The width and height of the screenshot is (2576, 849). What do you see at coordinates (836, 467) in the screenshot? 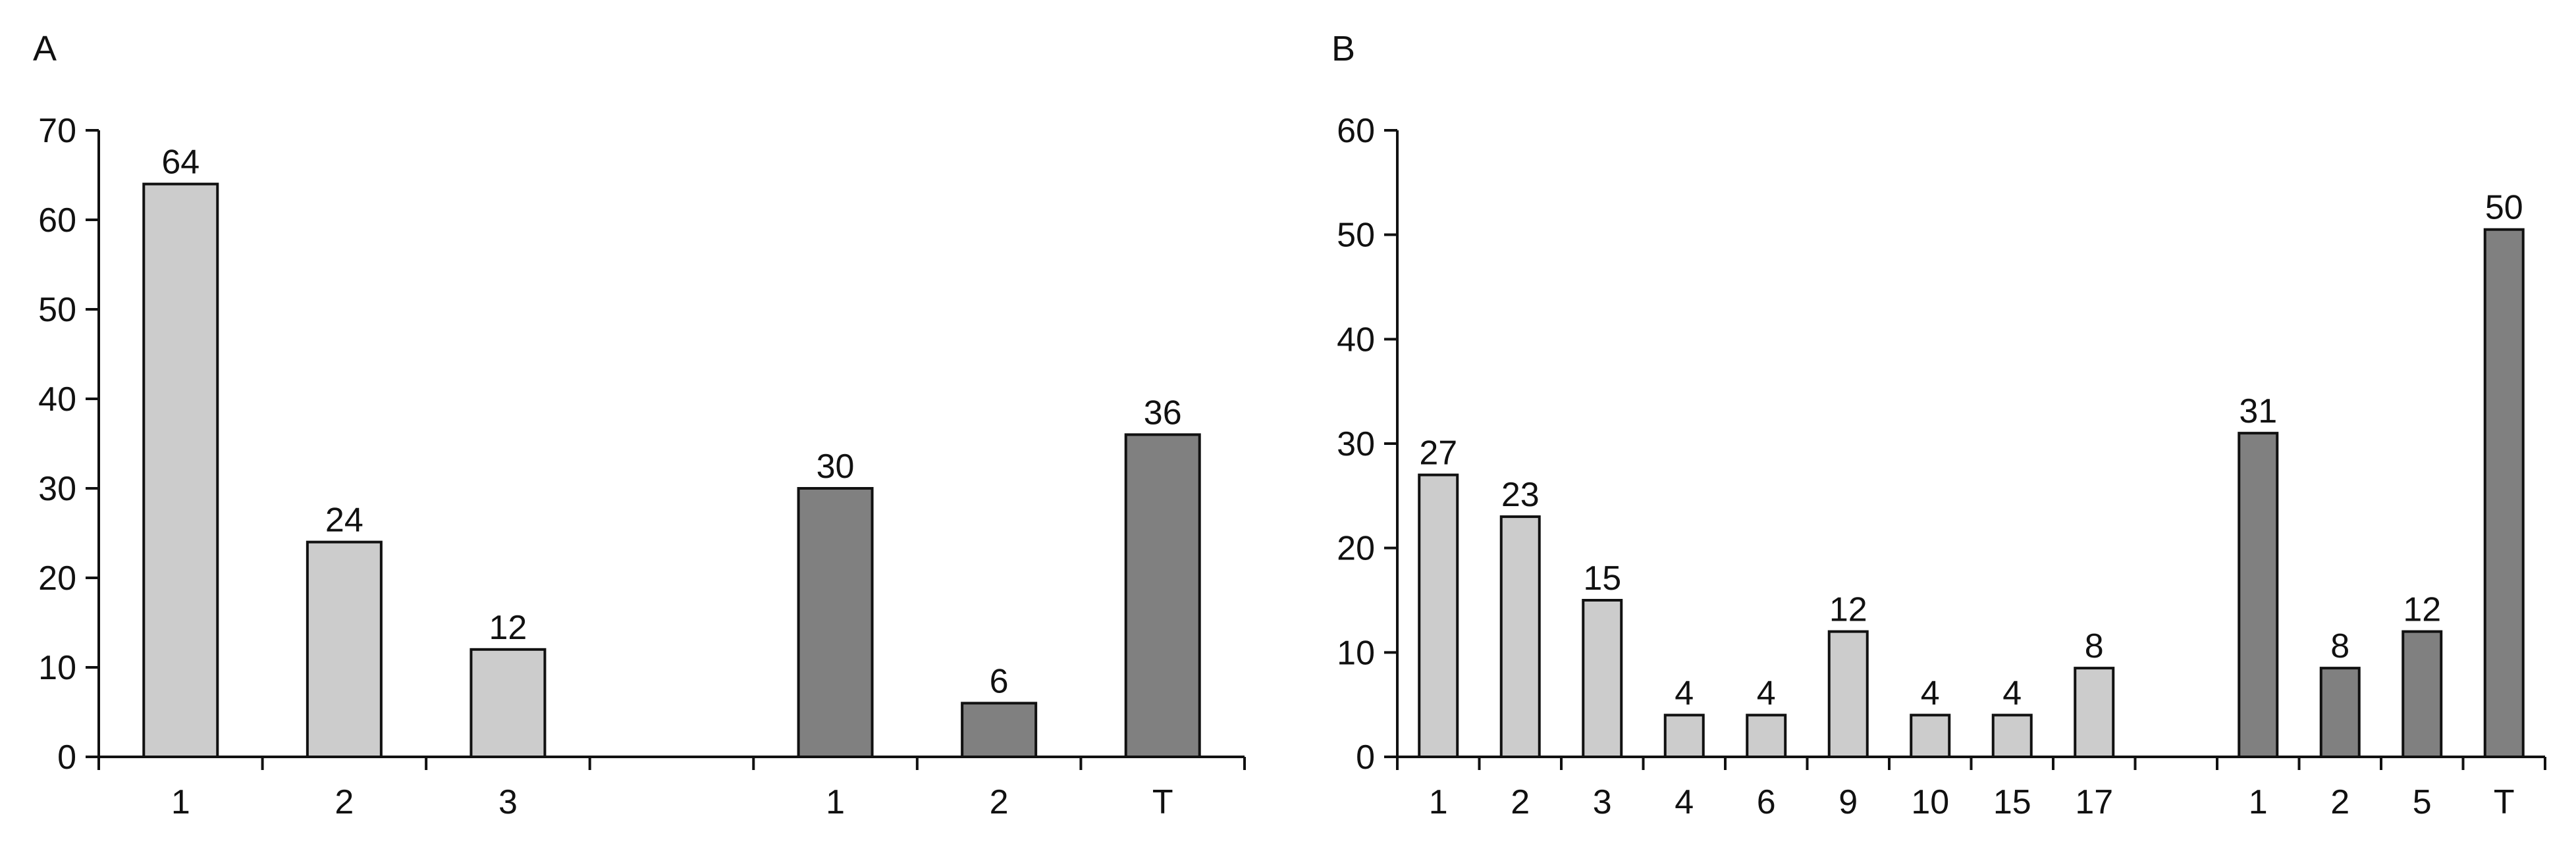
I see `data-label-a: 30` at bounding box center [836, 467].